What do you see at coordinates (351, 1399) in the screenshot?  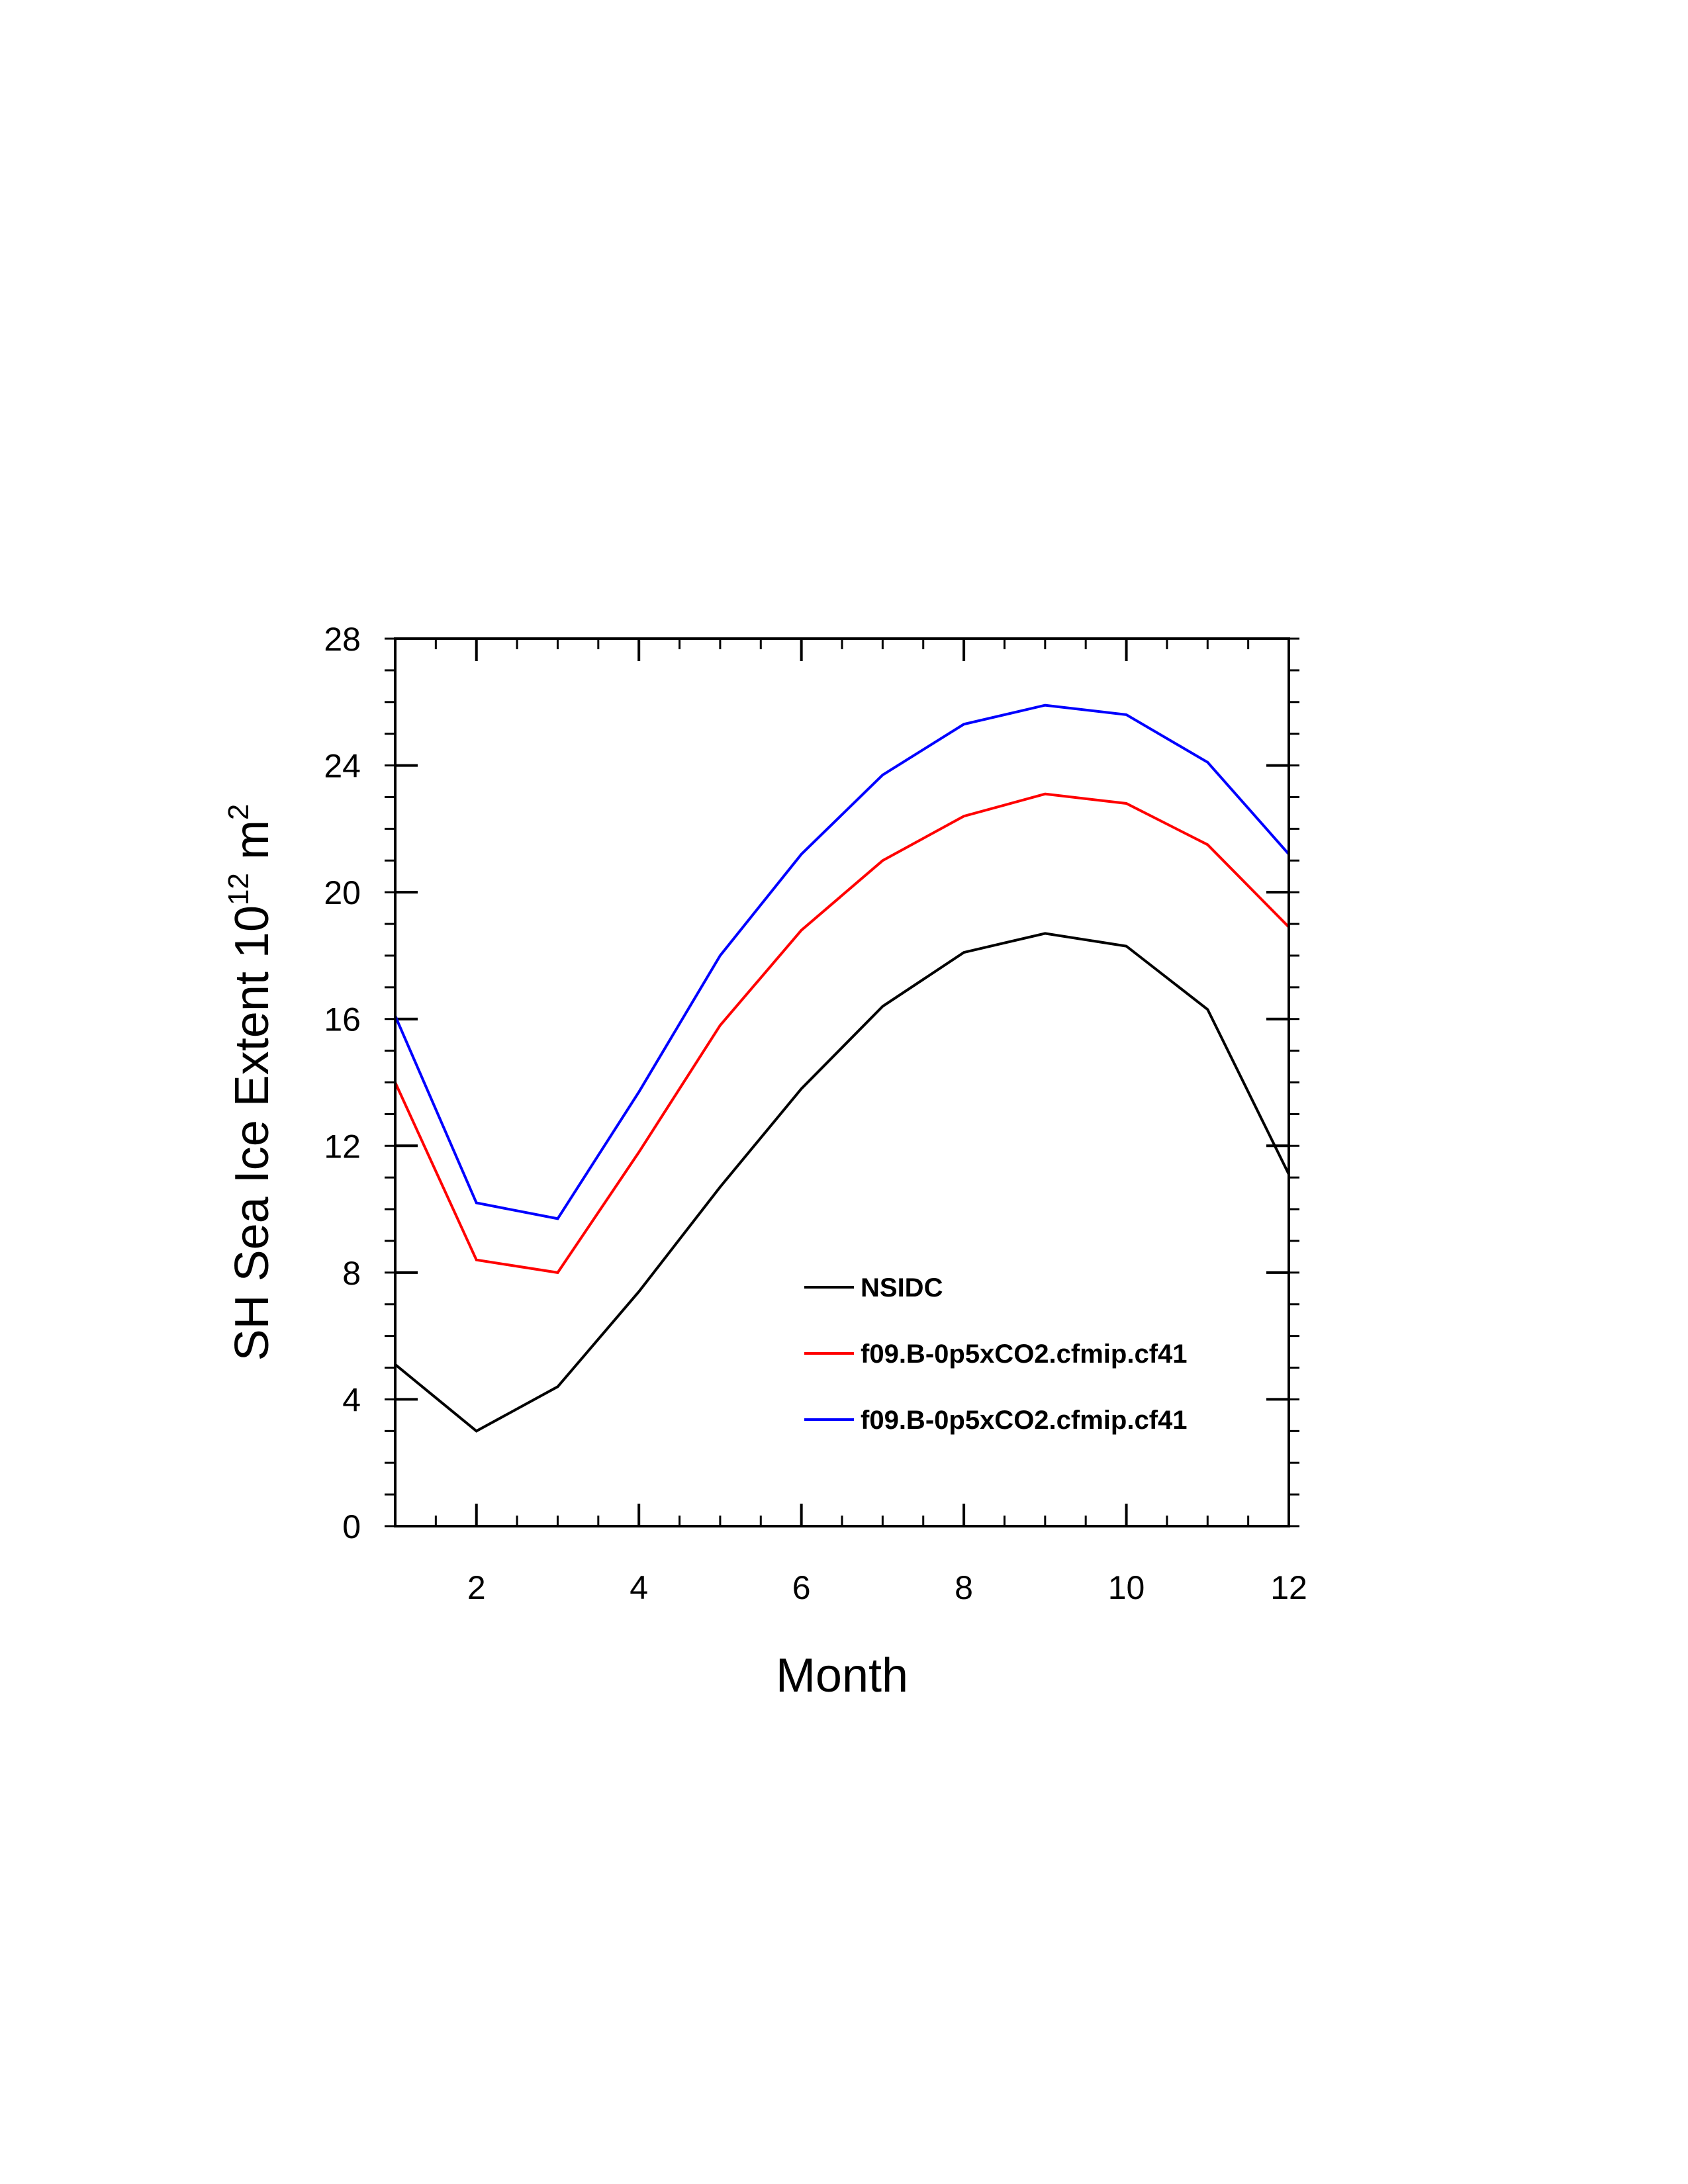 I see `y-tick-label: 4` at bounding box center [351, 1399].